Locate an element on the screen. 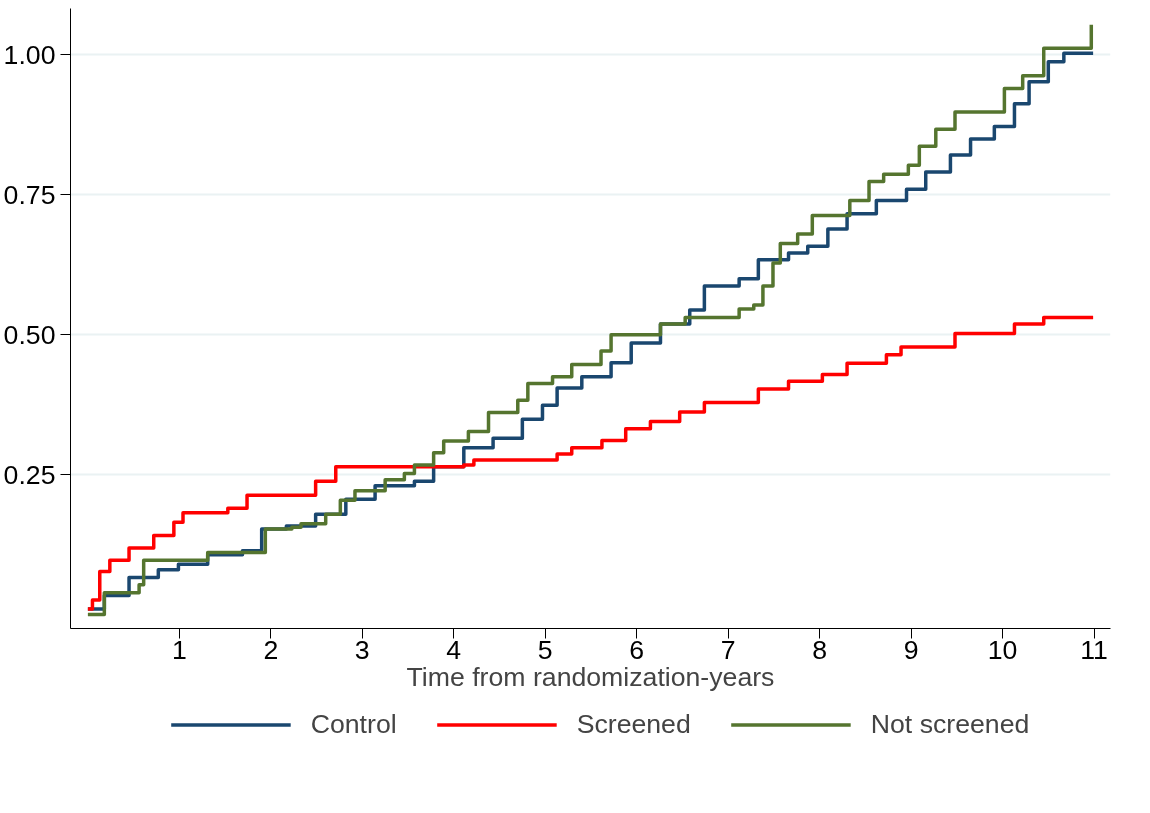 The width and height of the screenshot is (1150, 813). x-tick-label: 2 is located at coordinates (271, 649).